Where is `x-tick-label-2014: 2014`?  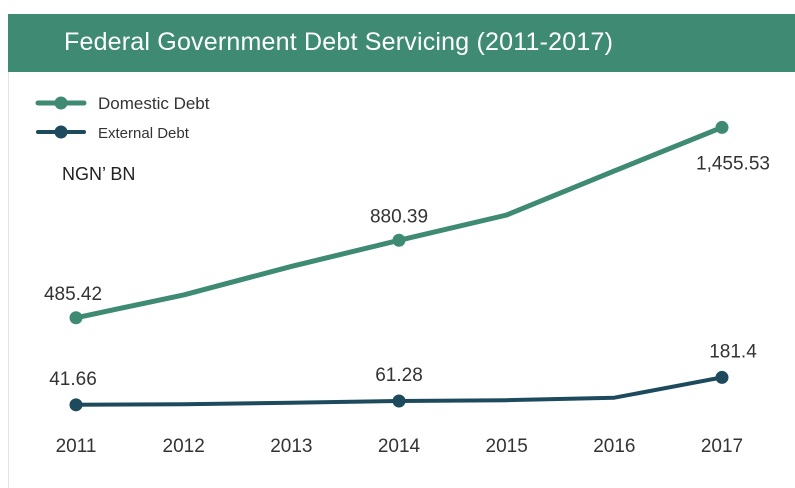
x-tick-label-2014: 2014 is located at coordinates (399, 446).